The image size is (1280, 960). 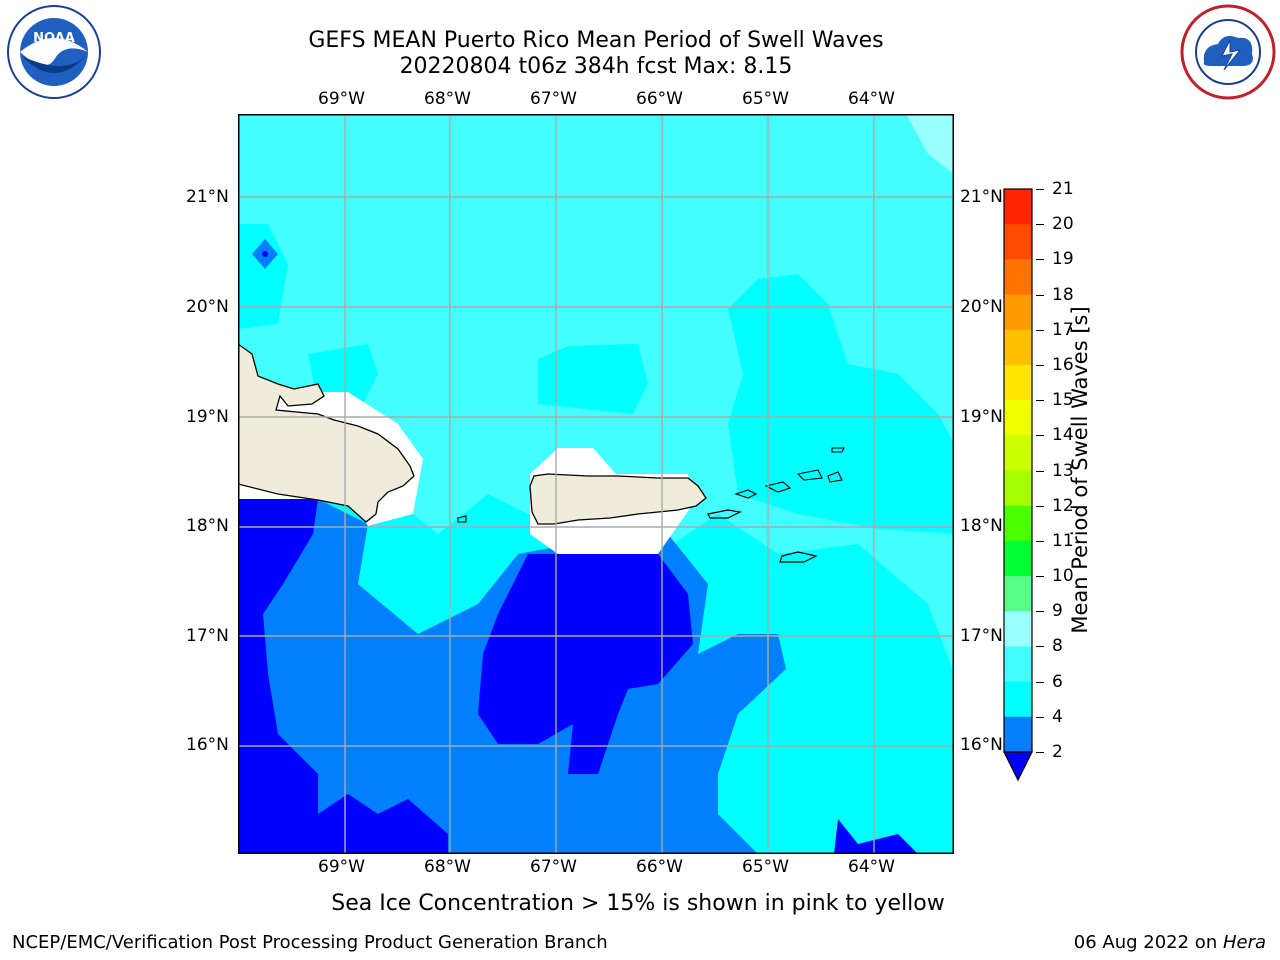 What do you see at coordinates (265, 254) in the screenshot?
I see `swell-spot-nw-core` at bounding box center [265, 254].